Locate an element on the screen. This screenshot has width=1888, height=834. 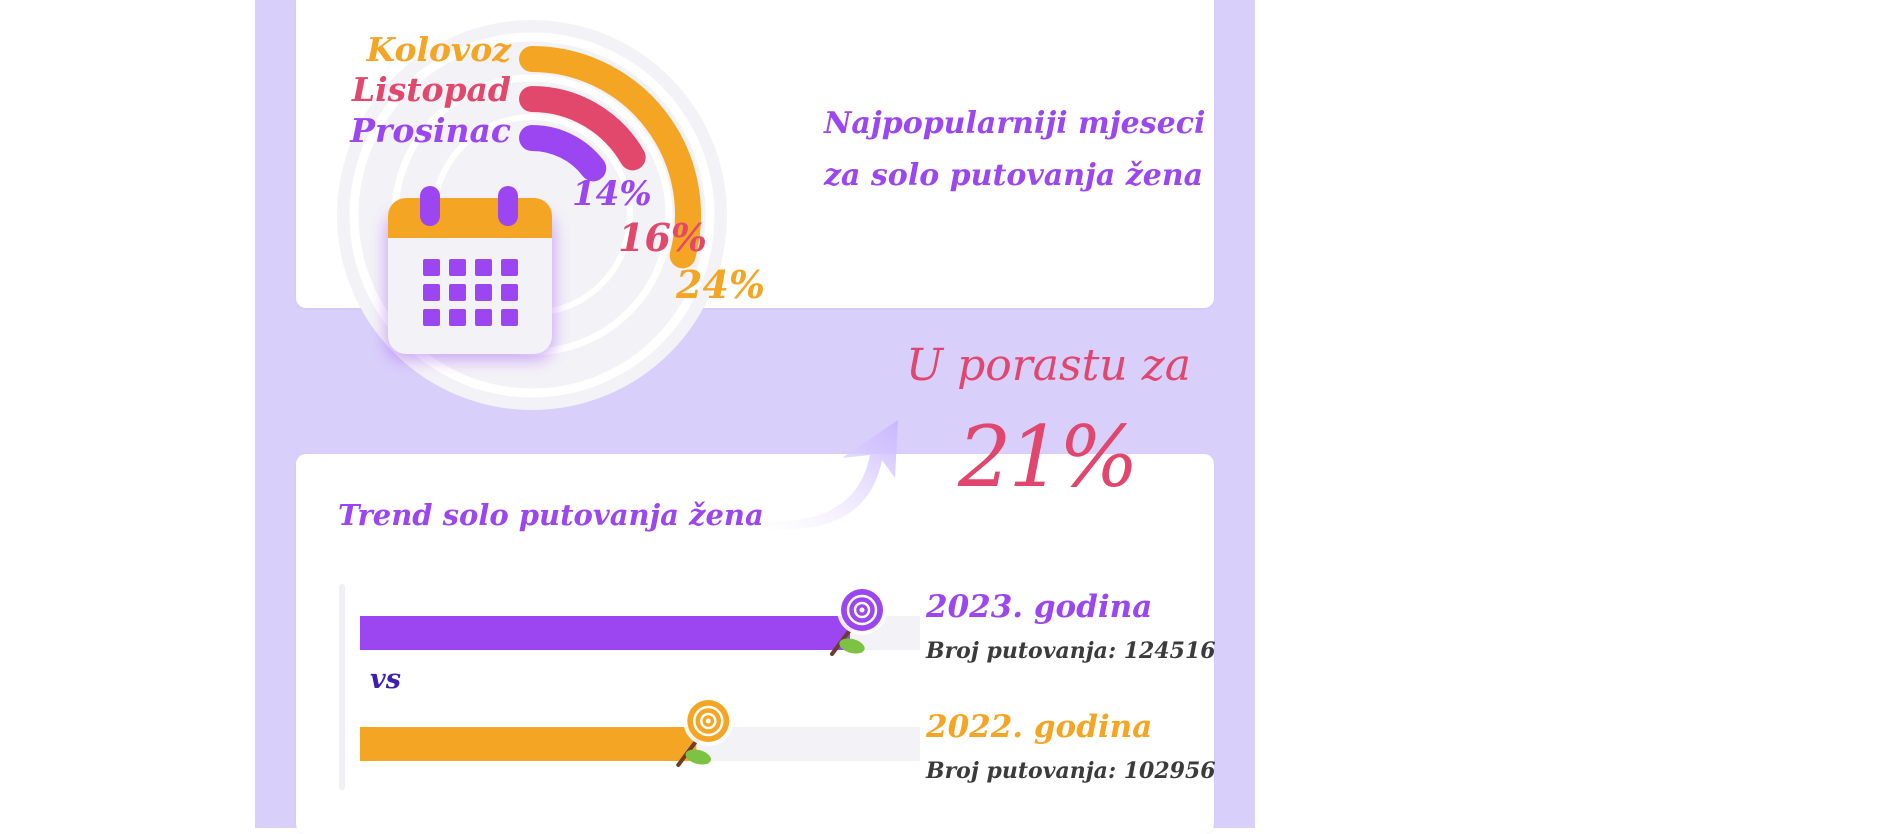
calendar-icon is located at coordinates (470, 273).